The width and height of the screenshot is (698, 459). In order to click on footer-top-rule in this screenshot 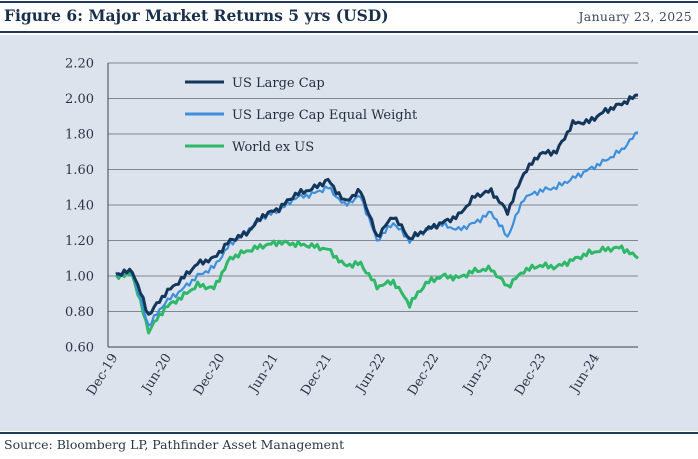, I will do `click(349, 433)`.